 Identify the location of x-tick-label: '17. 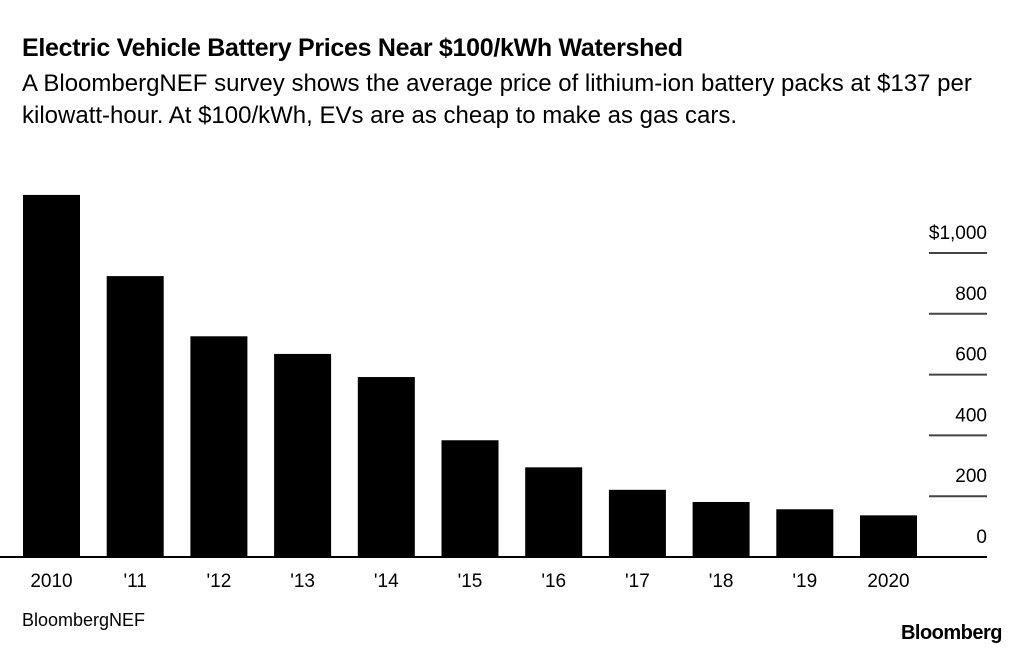
(637, 581).